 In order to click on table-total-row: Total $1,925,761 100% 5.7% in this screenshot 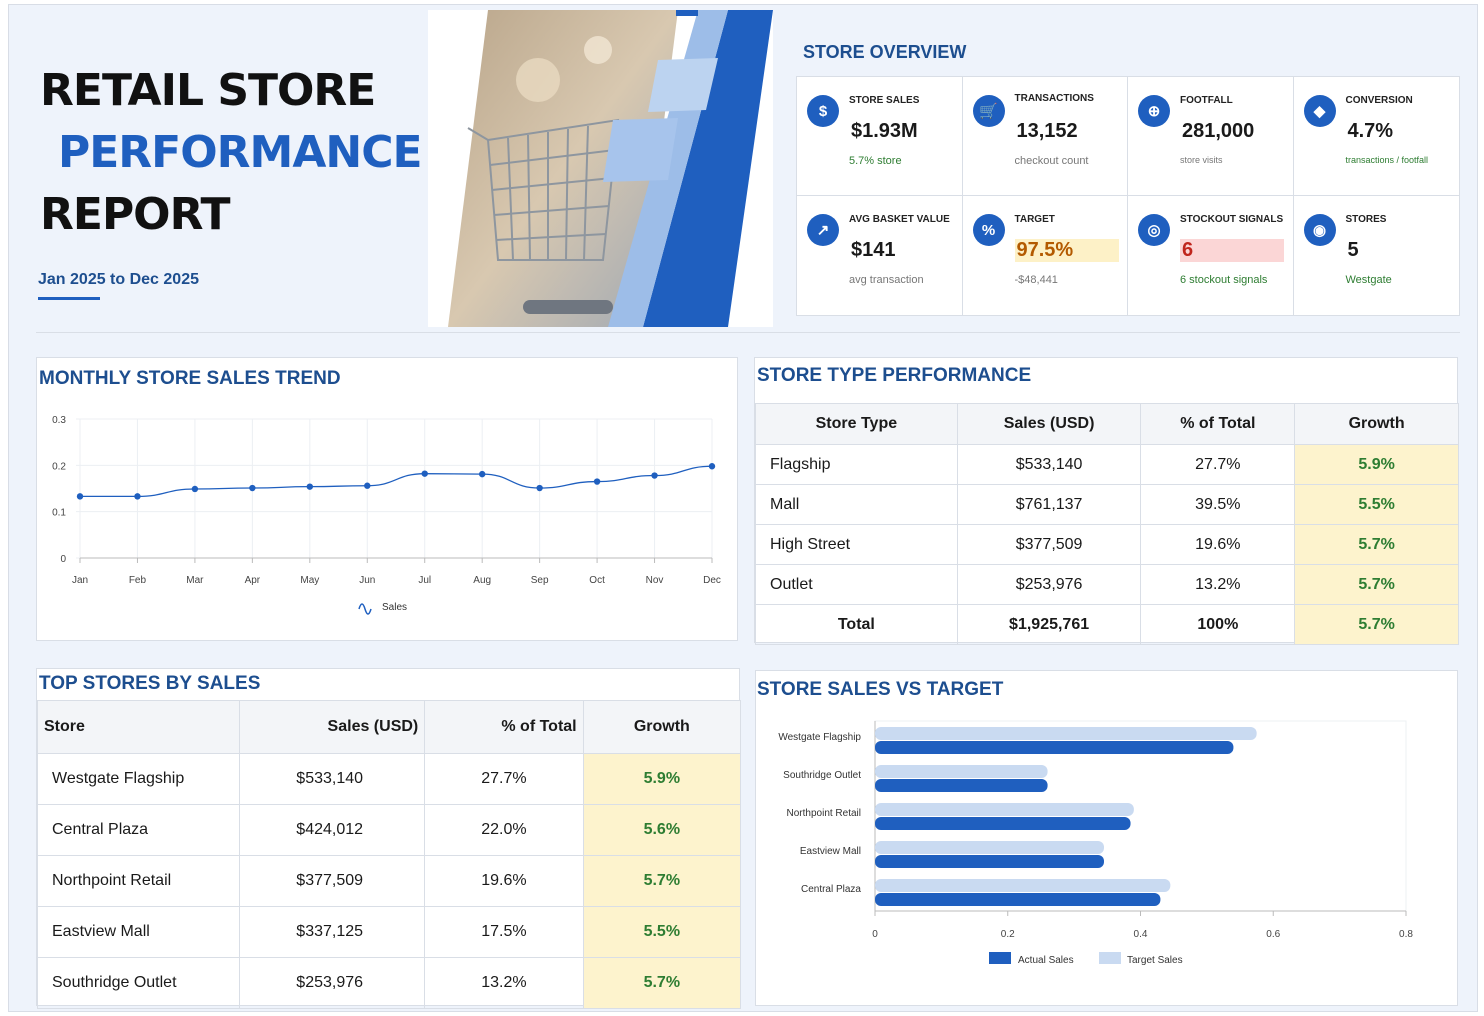, I will do `click(1107, 624)`.